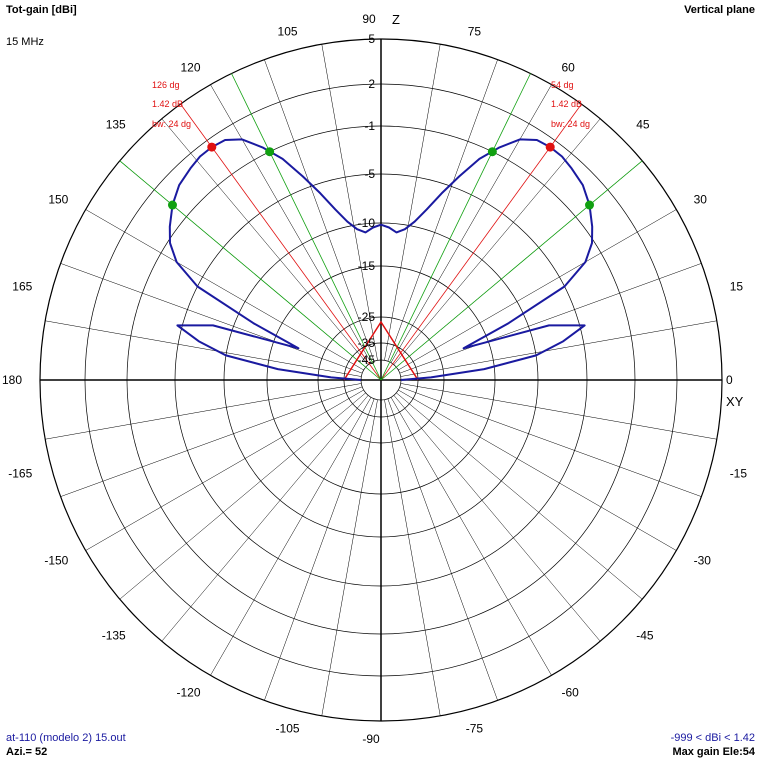 Image resolution: width=761 pixels, height=761 pixels. Describe the element at coordinates (369, 19) in the screenshot. I see `angle-tick-label: 90` at that location.